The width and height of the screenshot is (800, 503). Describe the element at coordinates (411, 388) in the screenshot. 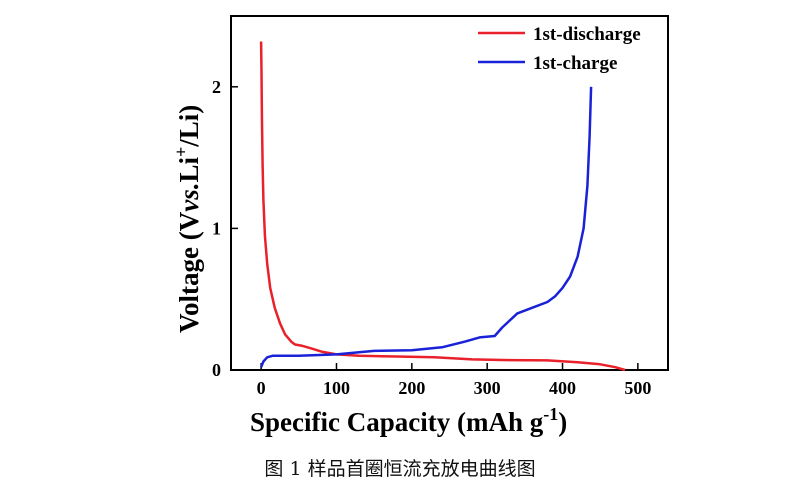

I see `x-tick-label: 200` at that location.